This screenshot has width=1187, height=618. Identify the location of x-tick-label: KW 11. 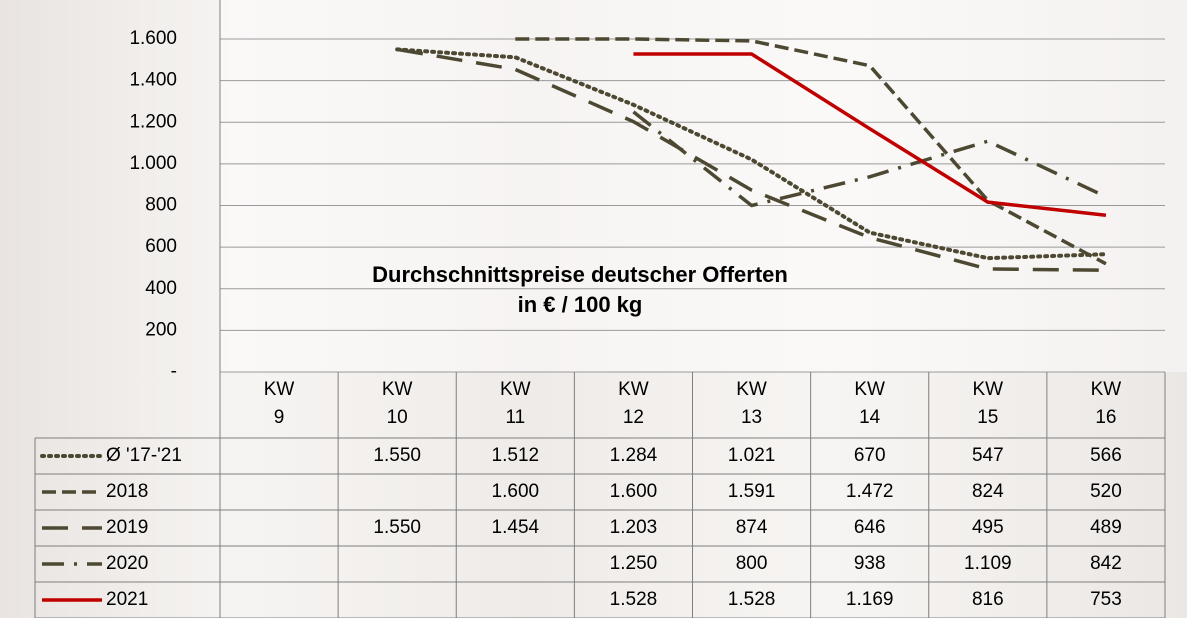
(515, 403).